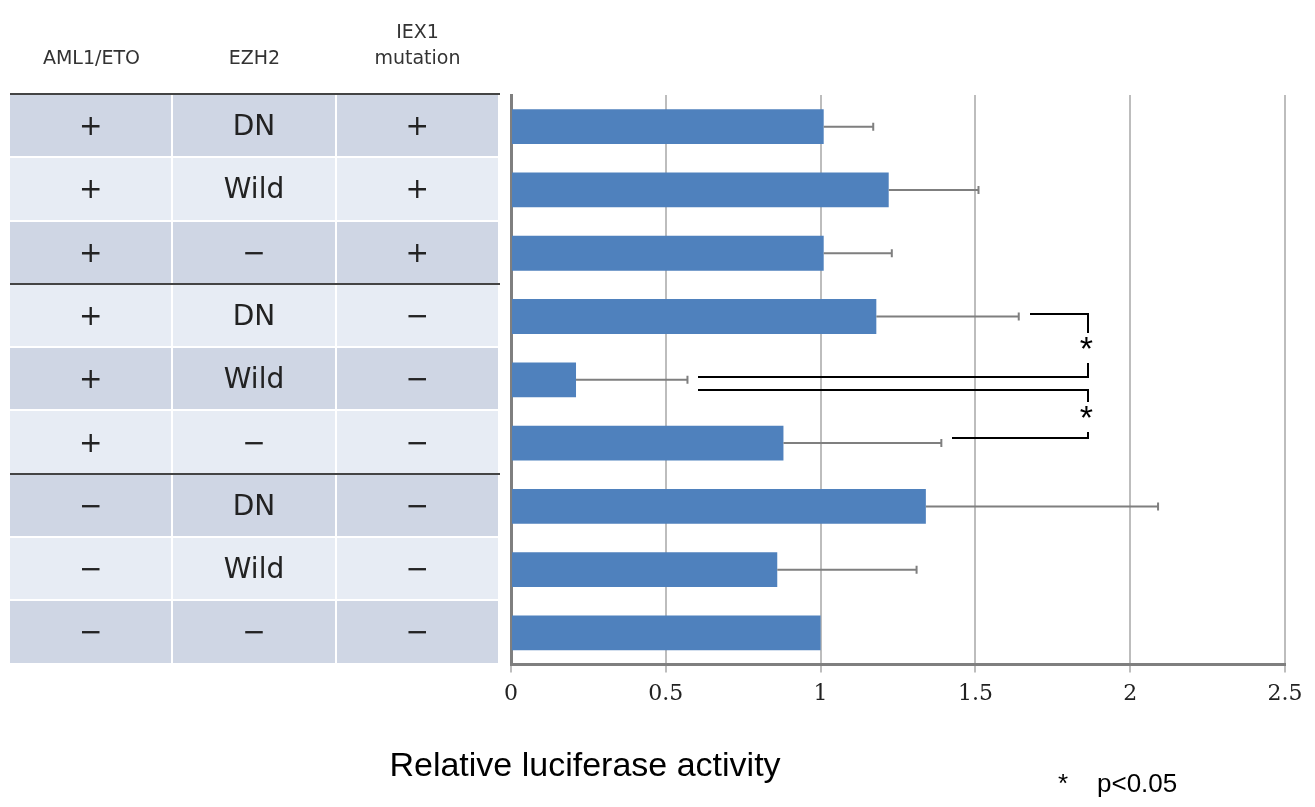  I want to click on x-tick-label: 1, so click(820, 692).